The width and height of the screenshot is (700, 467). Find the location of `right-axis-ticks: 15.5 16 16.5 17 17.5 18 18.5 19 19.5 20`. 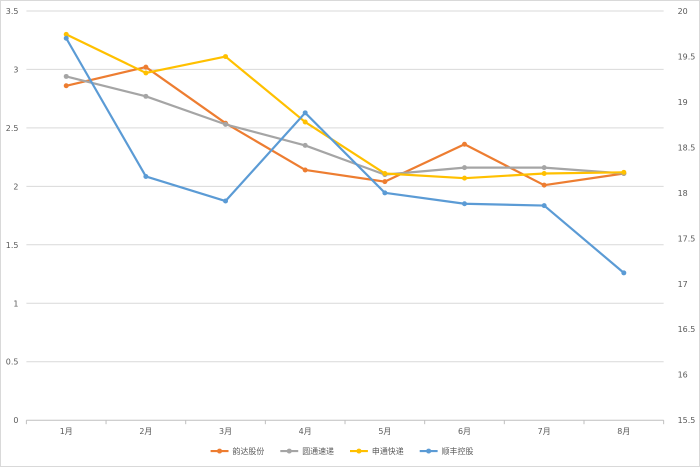

right-axis-ticks: 15.5 16 16.5 17 17.5 18 18.5 19 19.5 20 is located at coordinates (687, 216).